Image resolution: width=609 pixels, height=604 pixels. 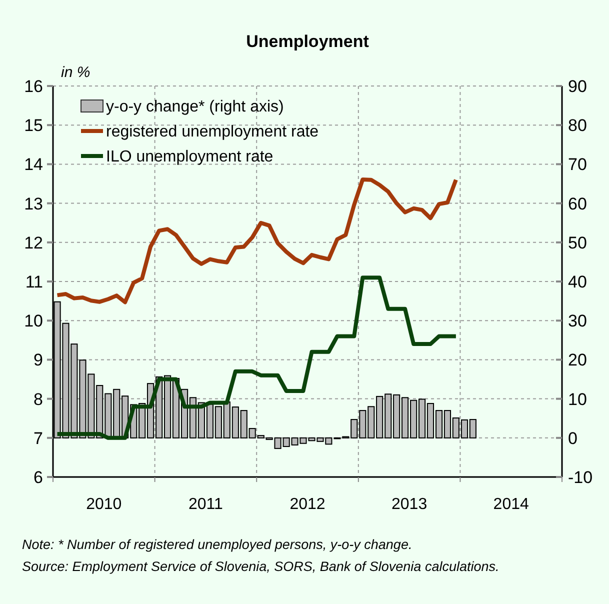 What do you see at coordinates (577, 321) in the screenshot?
I see `y2-tick-label: 30` at bounding box center [577, 321].